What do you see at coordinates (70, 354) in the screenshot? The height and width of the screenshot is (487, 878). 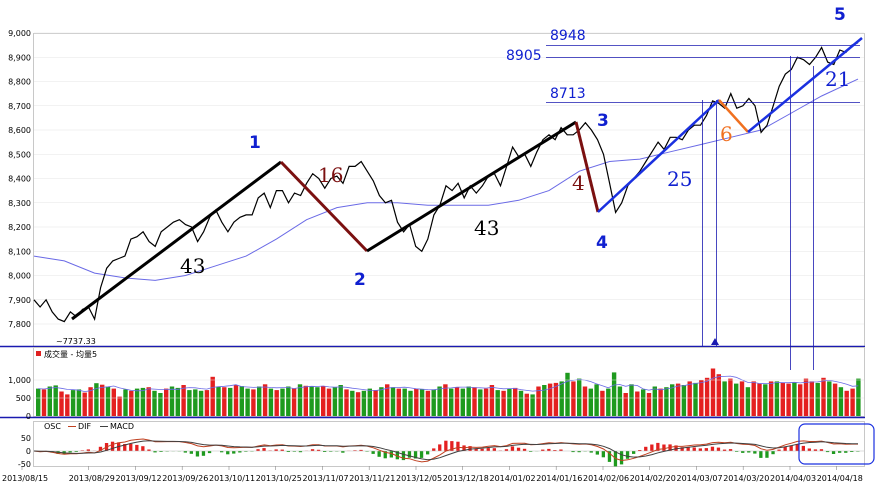 I see `volume-legend: 成交量 - 均量5` at bounding box center [70, 354].